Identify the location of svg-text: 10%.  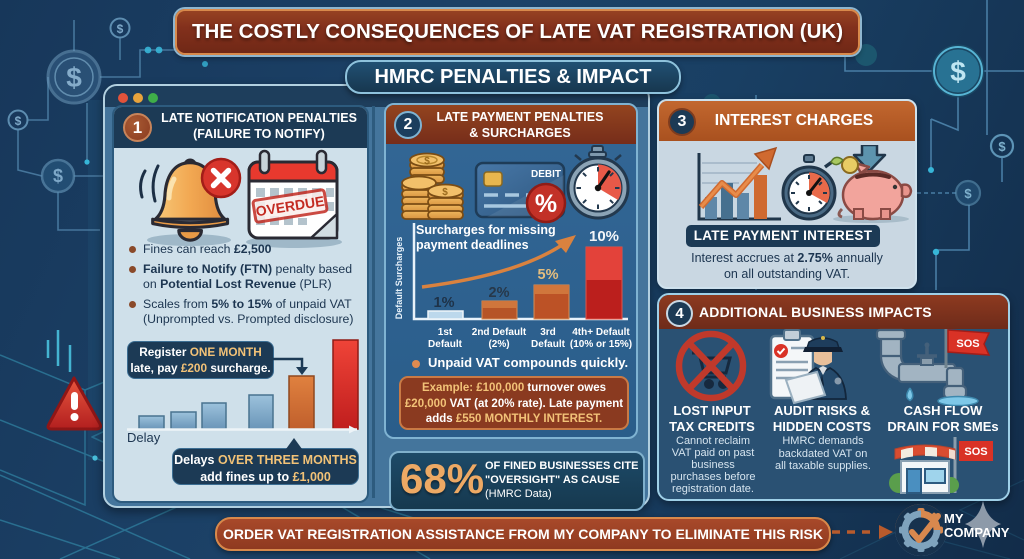
(604, 236).